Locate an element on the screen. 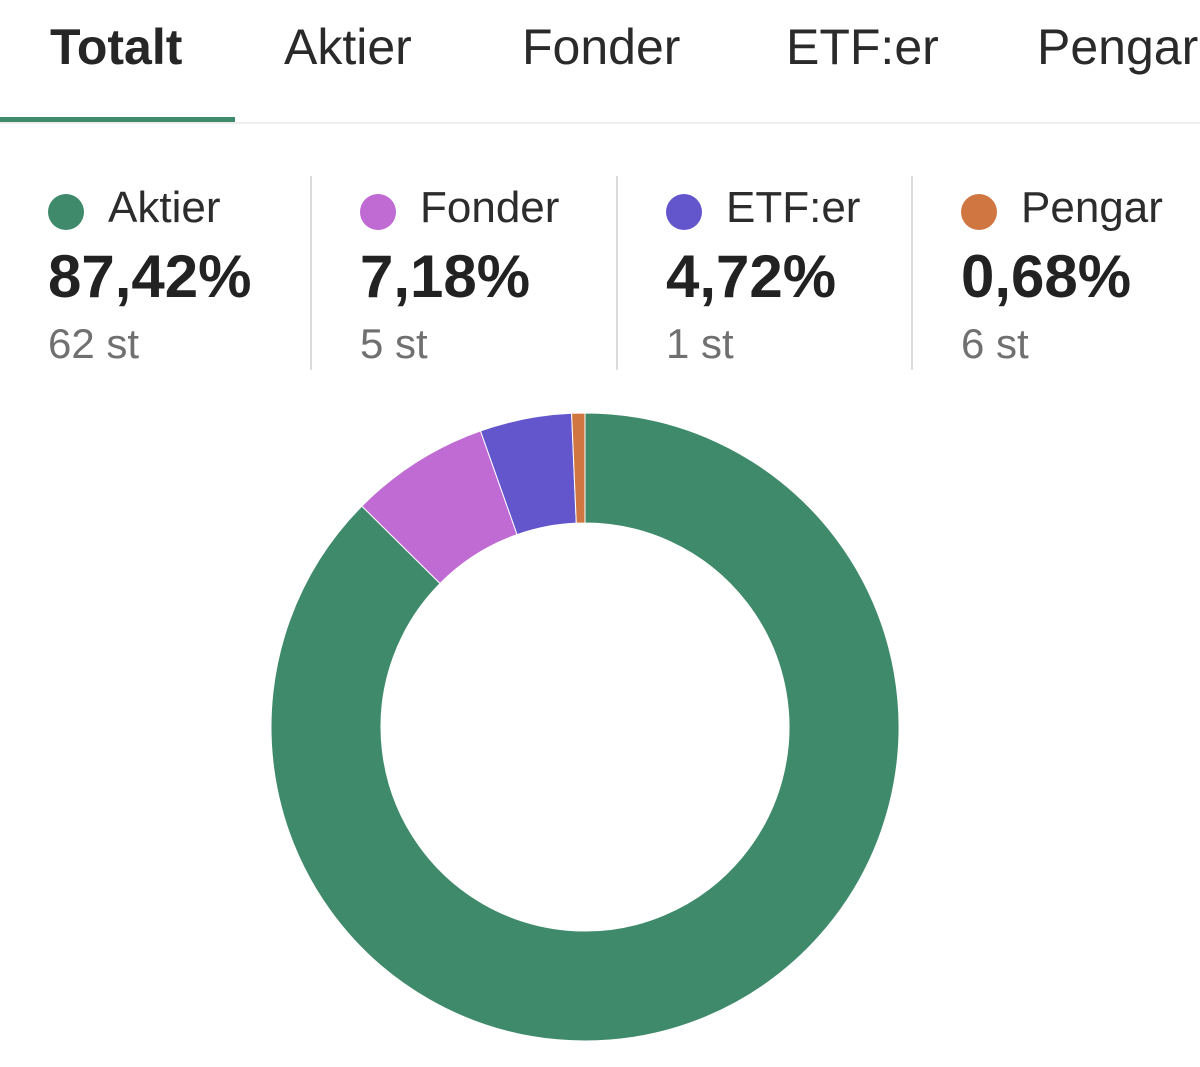 The width and height of the screenshot is (1200, 1067). tab-etfer: ETF:er is located at coordinates (862, 47).